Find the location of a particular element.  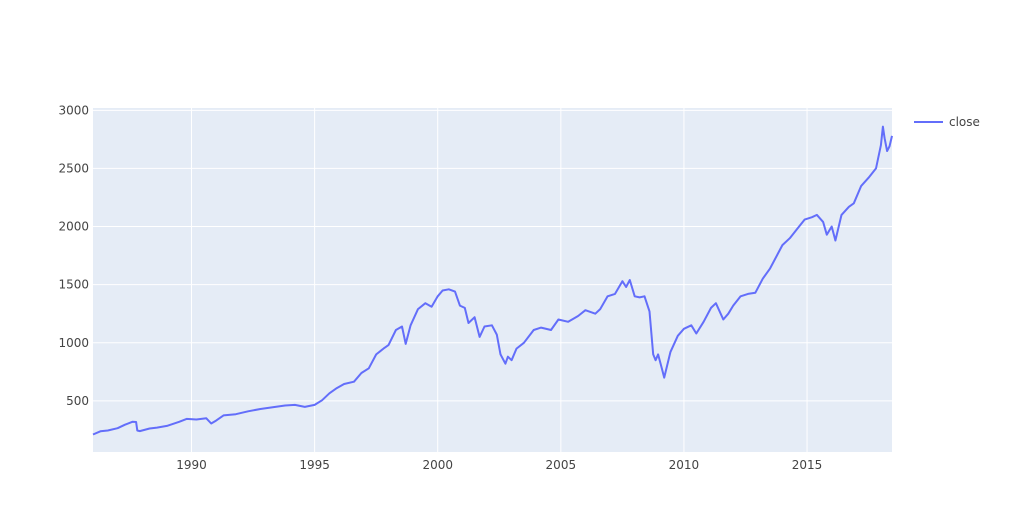

x-tick-label: 2000 is located at coordinates (437, 465).